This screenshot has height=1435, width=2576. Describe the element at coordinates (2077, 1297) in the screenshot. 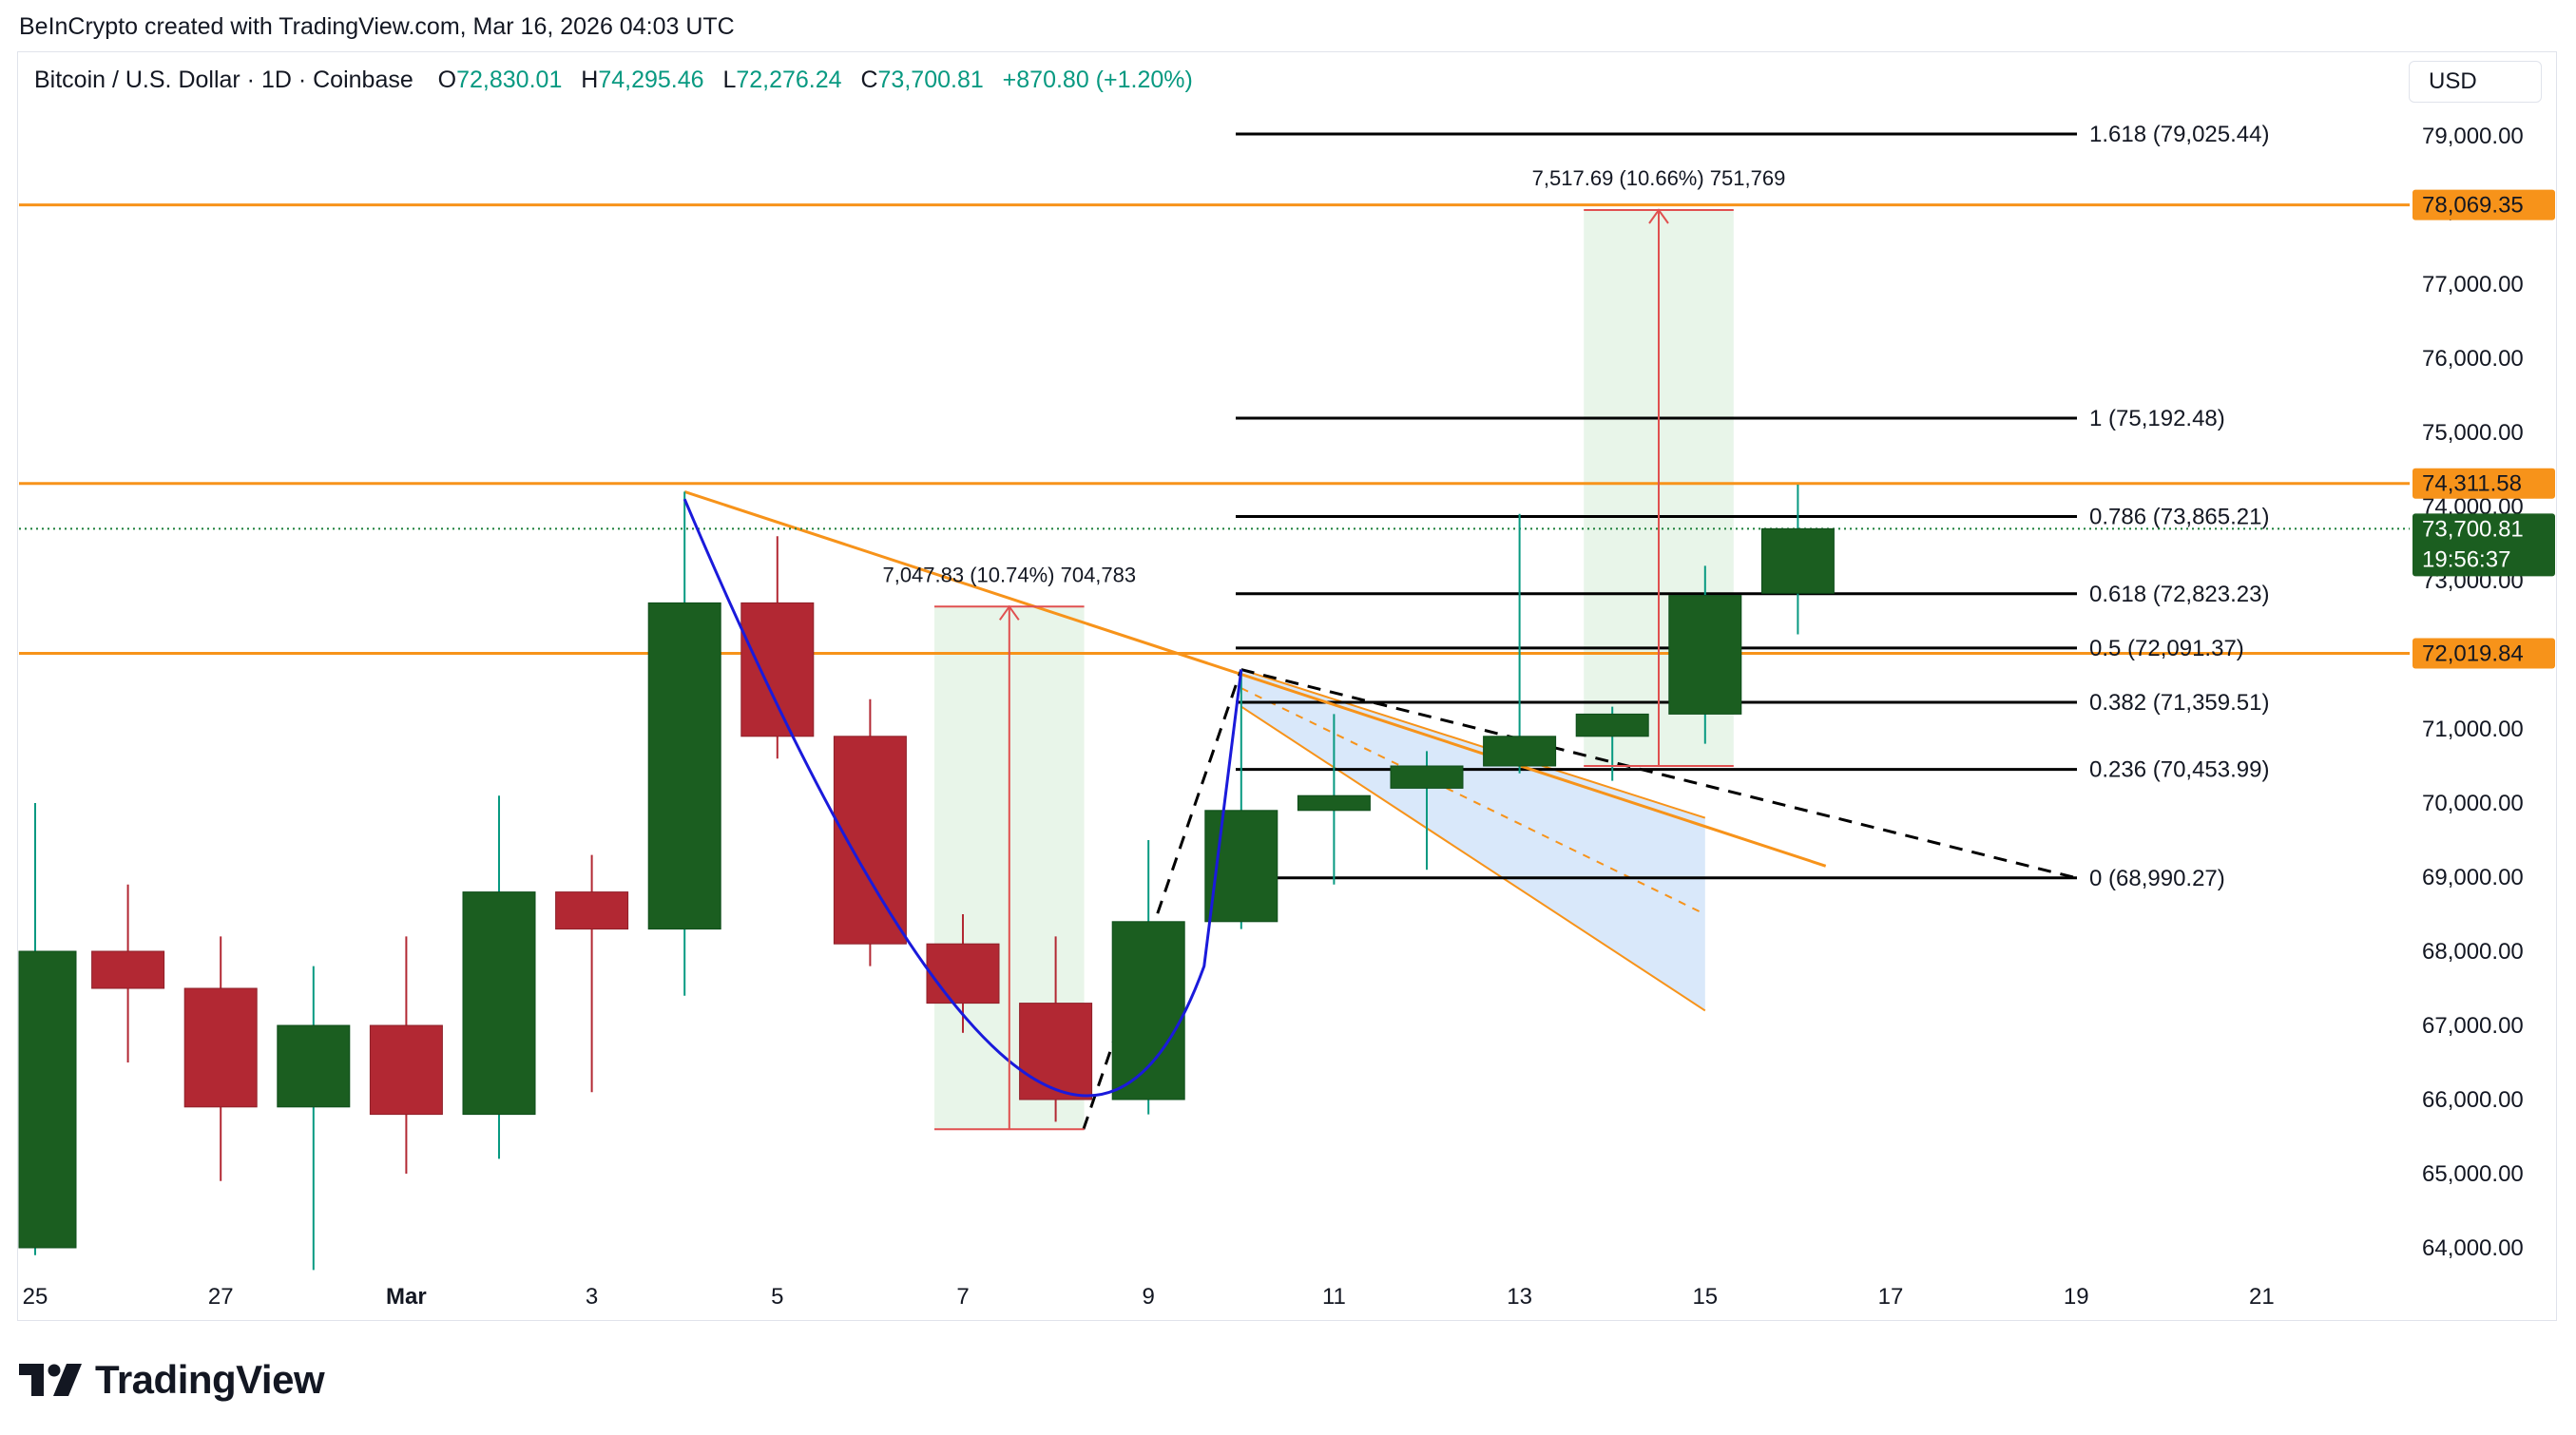

I see `x-axis-tick-label: 19` at that location.